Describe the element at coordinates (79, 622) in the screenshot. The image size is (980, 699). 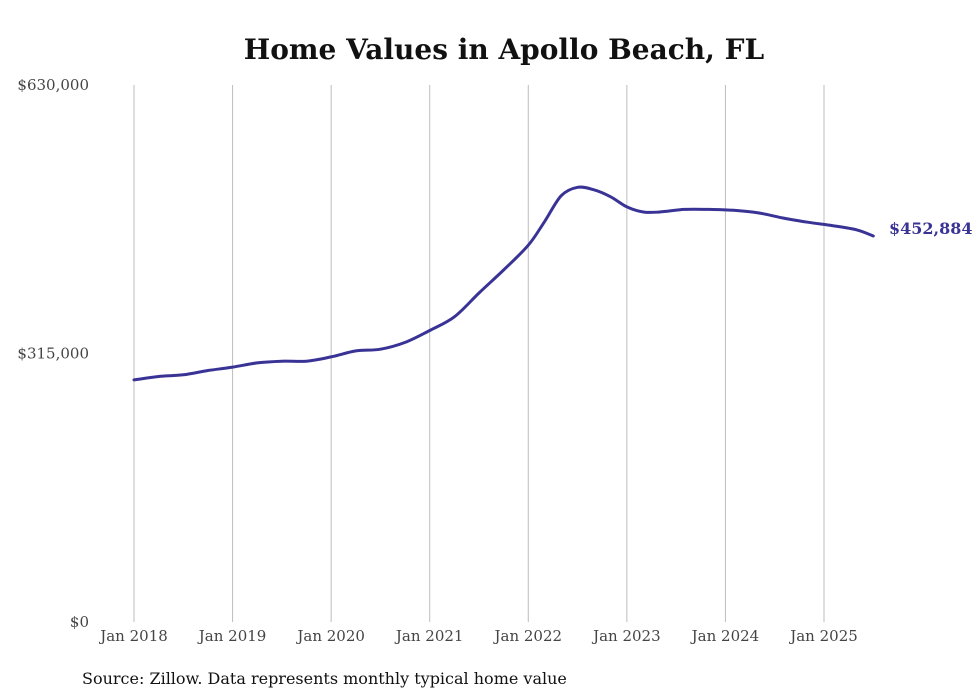
I see `y-tick-label: $0` at that location.